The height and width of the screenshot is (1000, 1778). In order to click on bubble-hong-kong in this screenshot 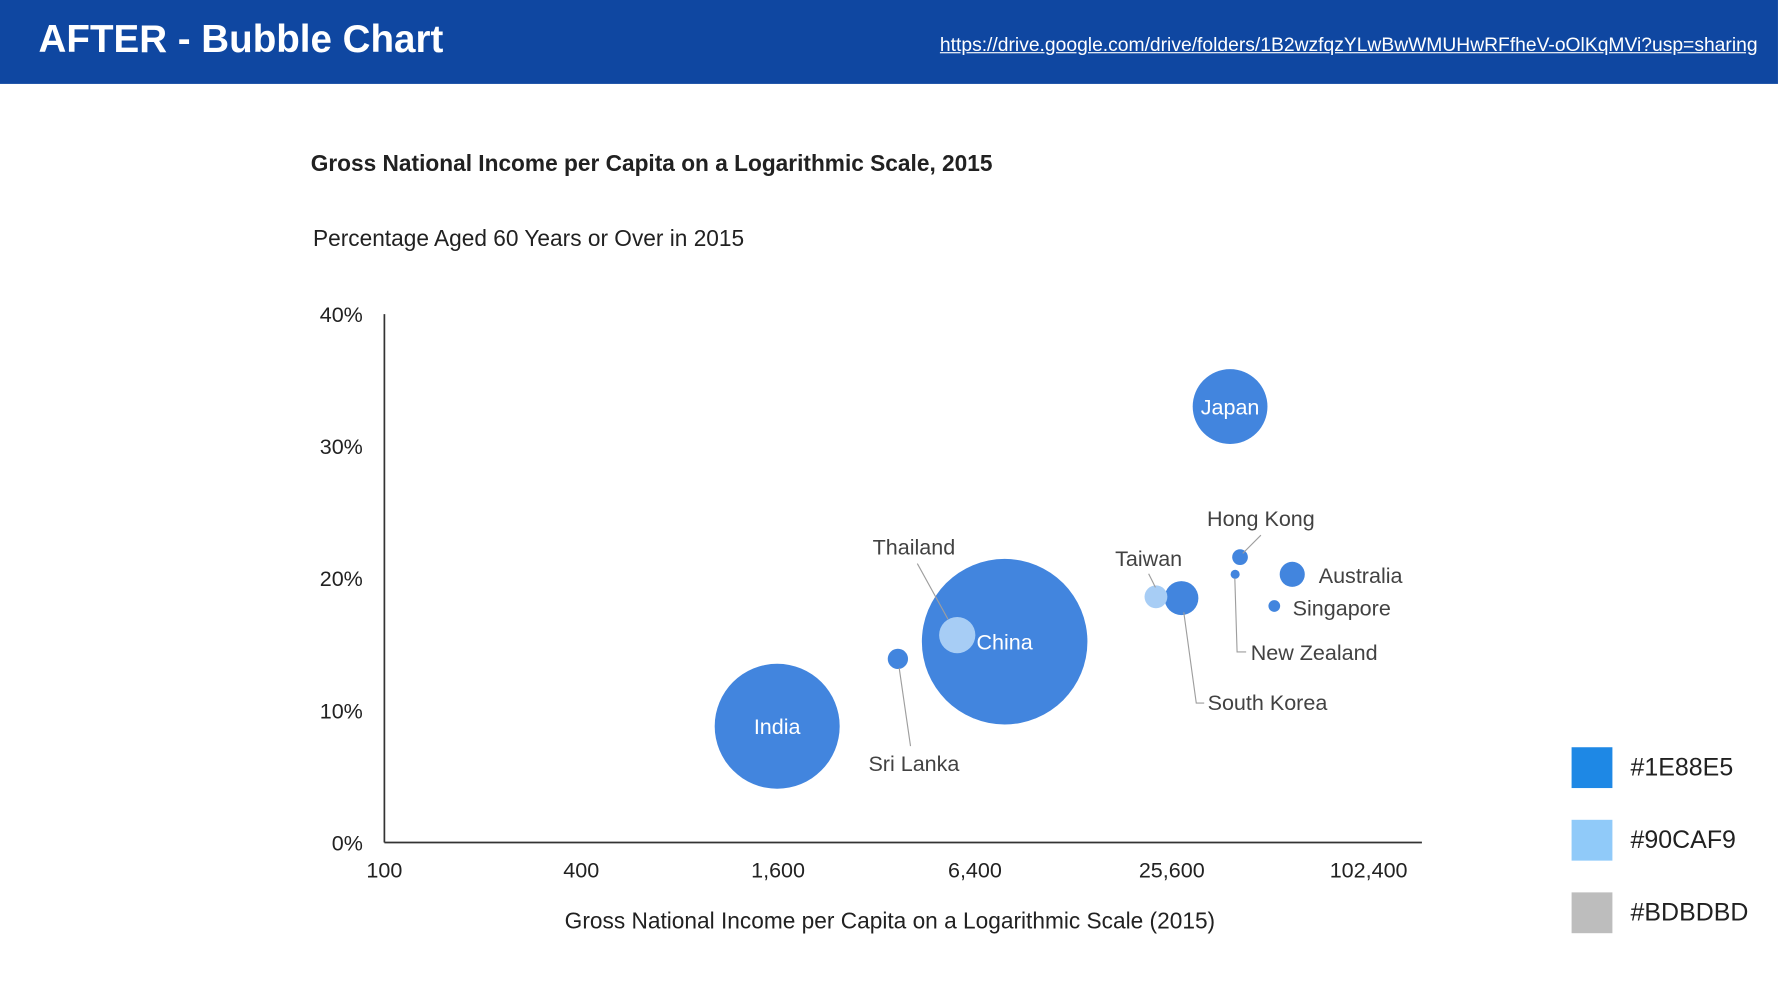, I will do `click(1240, 557)`.